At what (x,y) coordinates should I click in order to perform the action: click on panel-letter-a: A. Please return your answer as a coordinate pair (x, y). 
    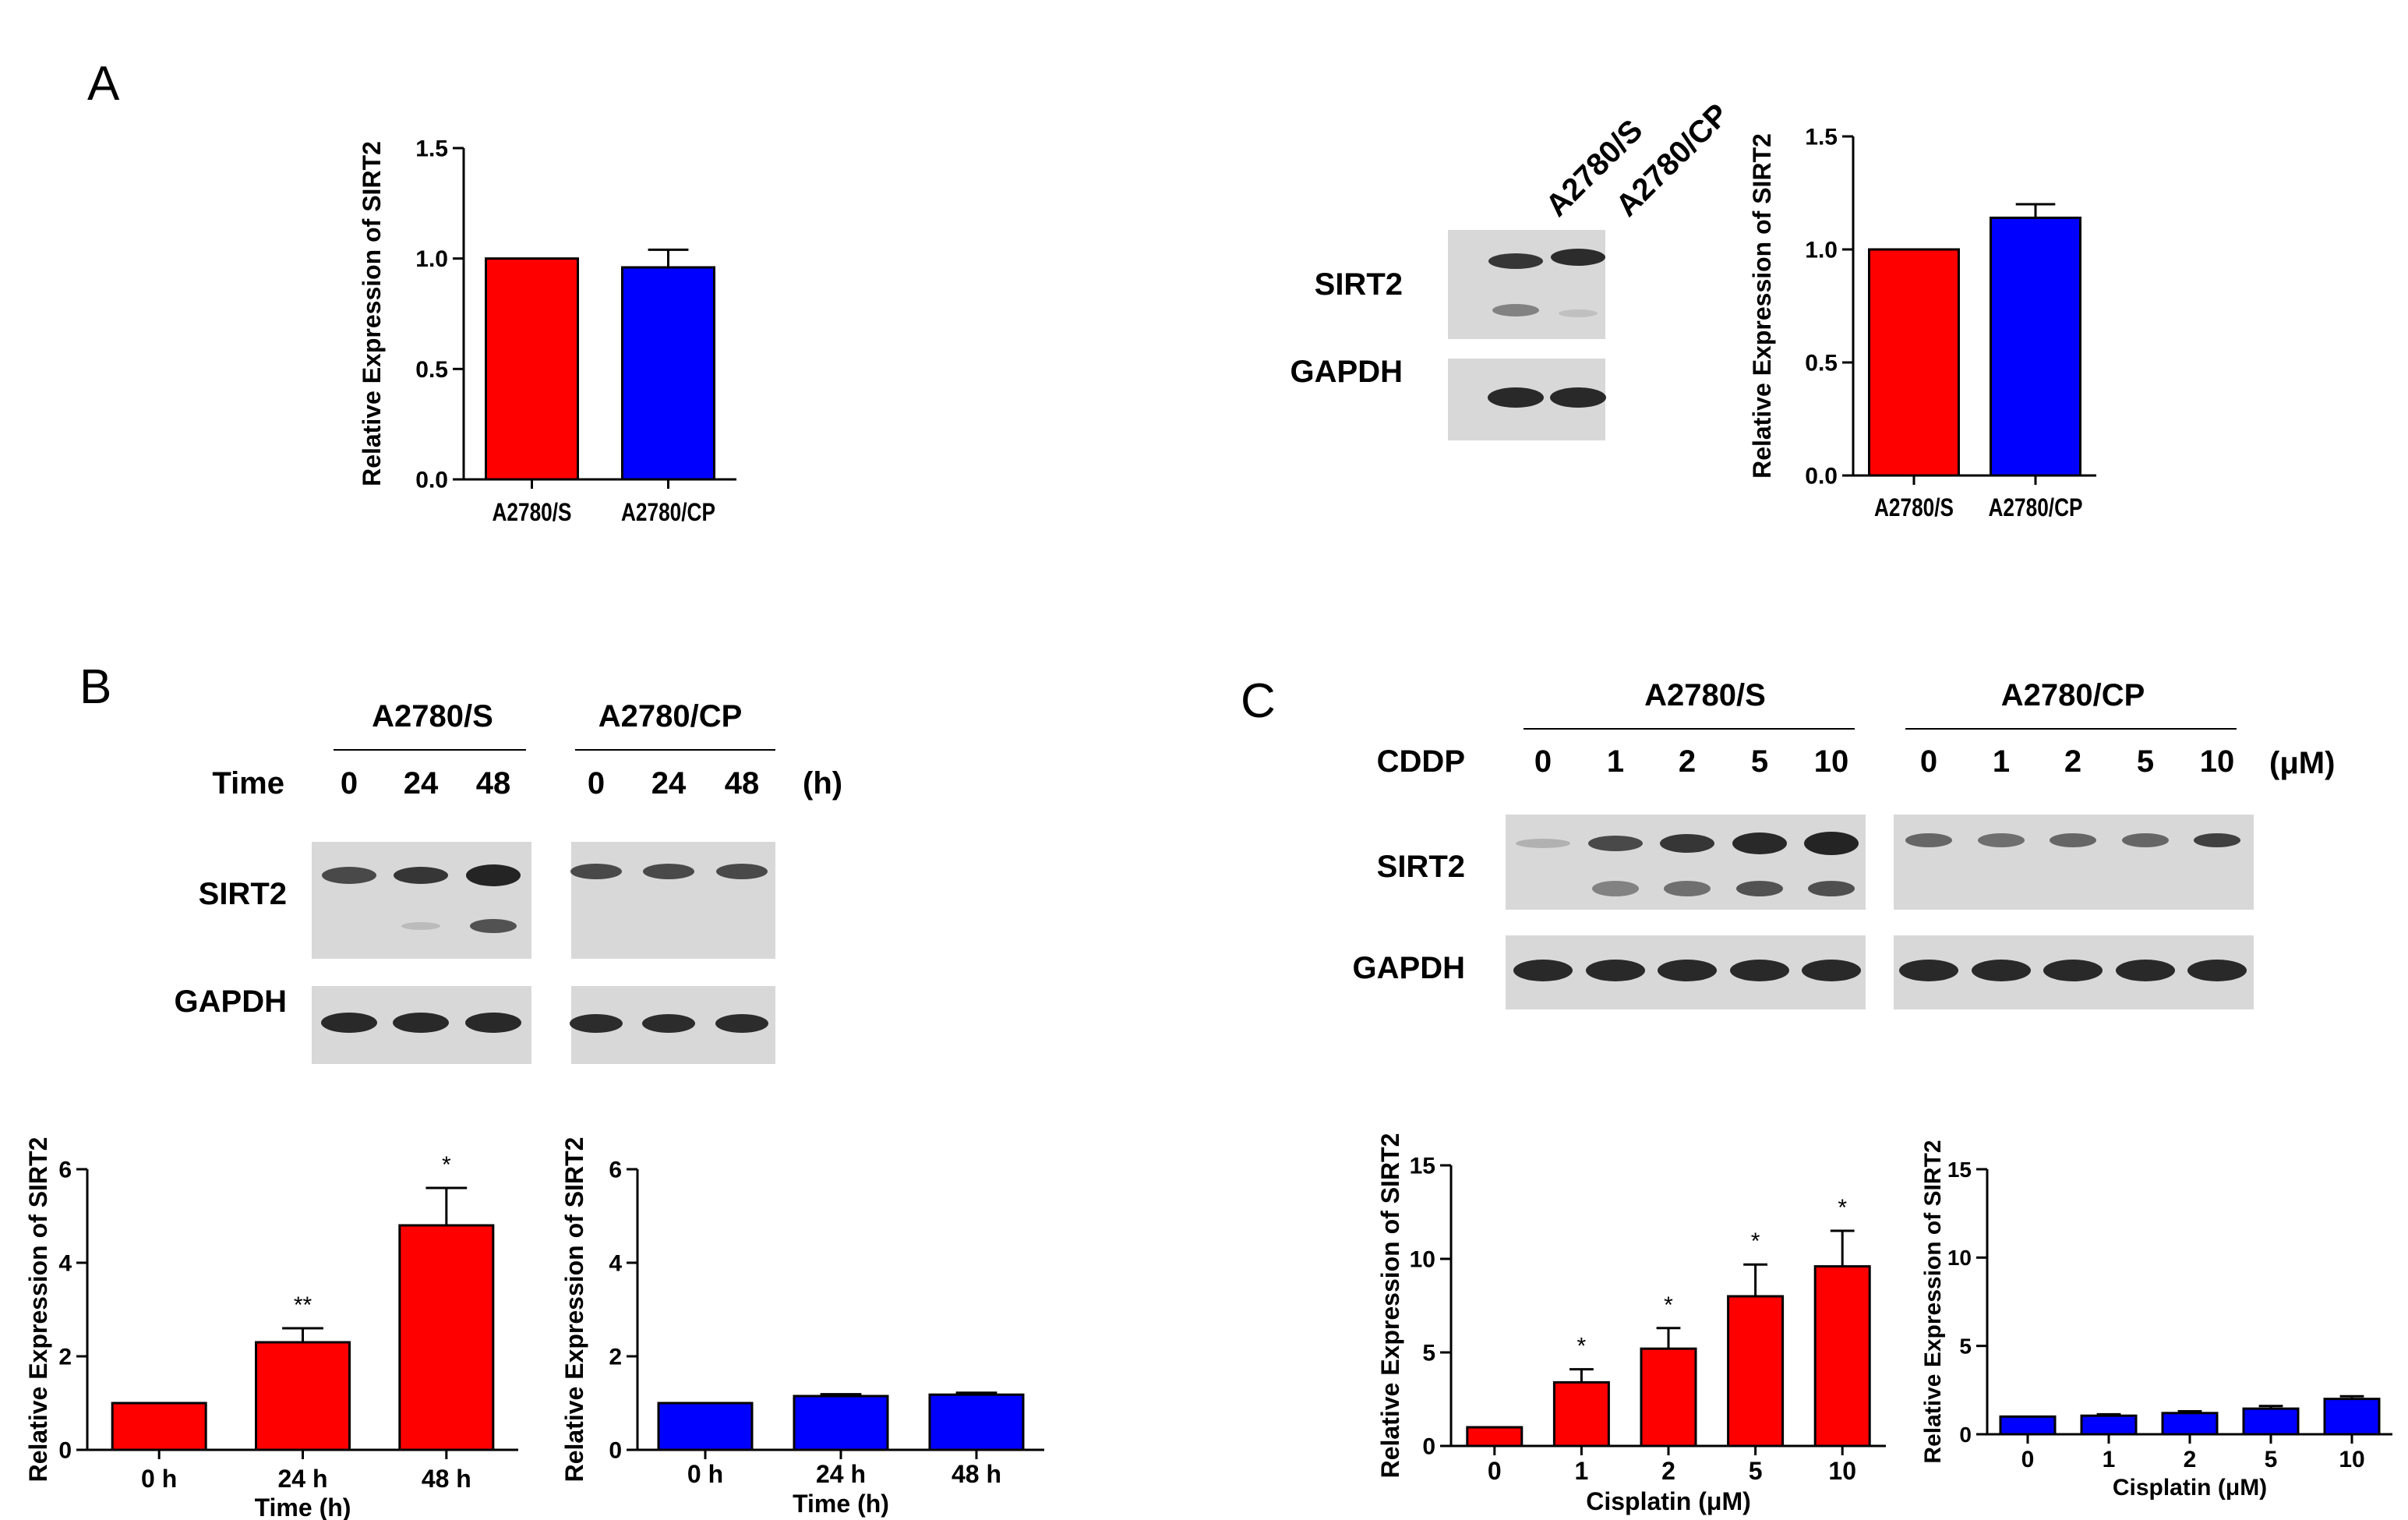
    Looking at the image, I should click on (103, 84).